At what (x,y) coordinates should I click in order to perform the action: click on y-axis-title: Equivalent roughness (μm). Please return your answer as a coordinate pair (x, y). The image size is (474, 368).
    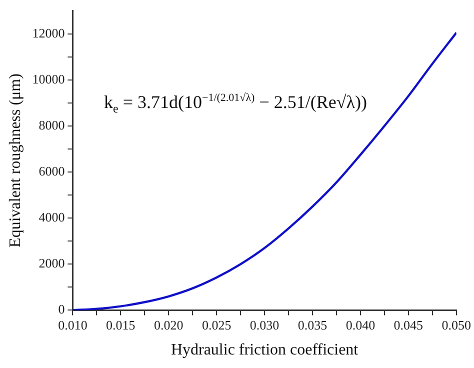
    Looking at the image, I should click on (15, 161).